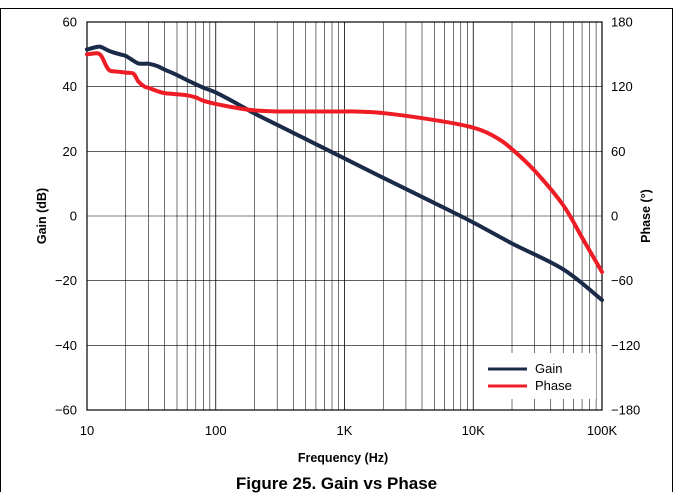  What do you see at coordinates (625, 410) in the screenshot?
I see `y2-tick-label: −180` at bounding box center [625, 410].